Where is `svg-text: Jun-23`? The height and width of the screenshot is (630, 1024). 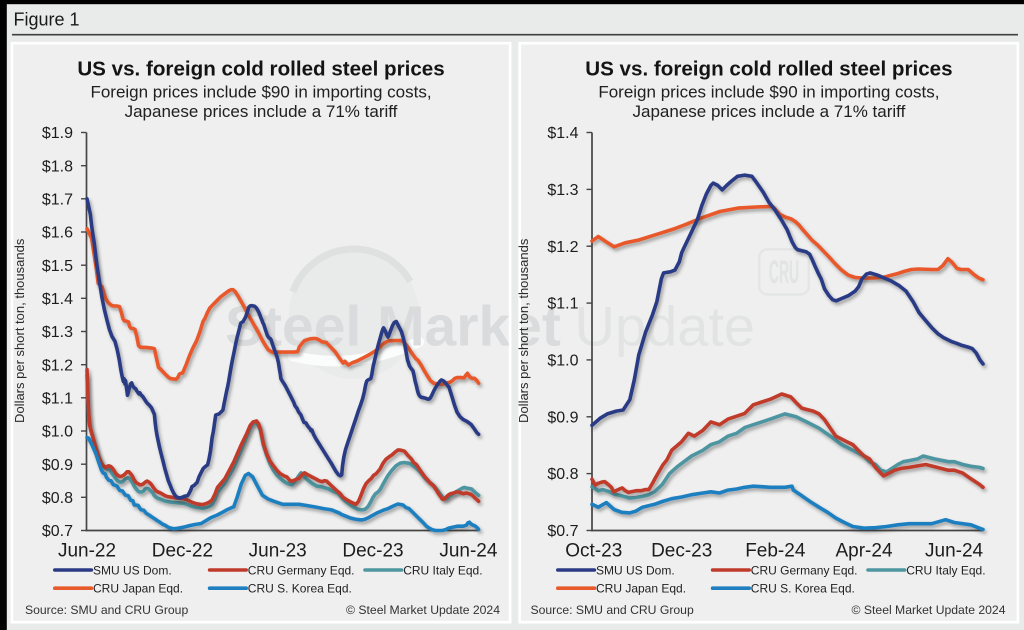 svg-text: Jun-23 is located at coordinates (278, 551).